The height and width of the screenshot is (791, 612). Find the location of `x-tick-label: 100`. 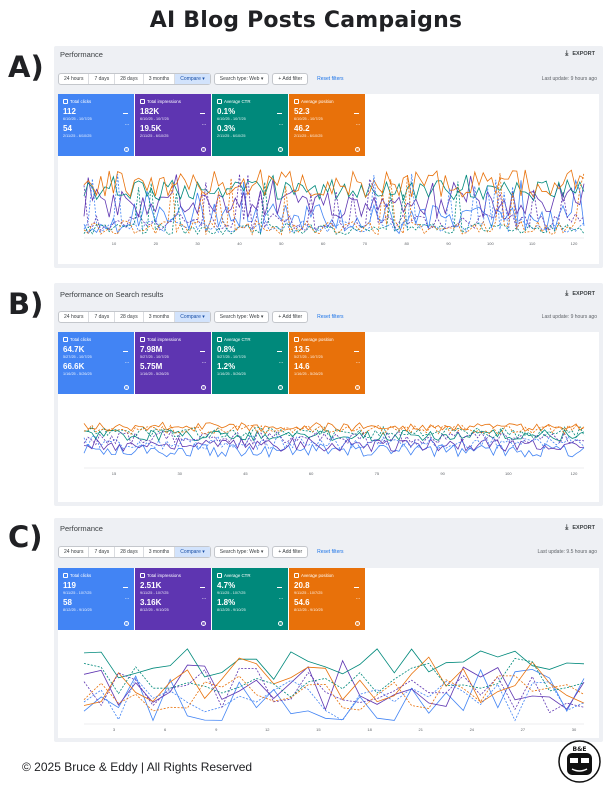

x-tick-label: 100 is located at coordinates (508, 473).